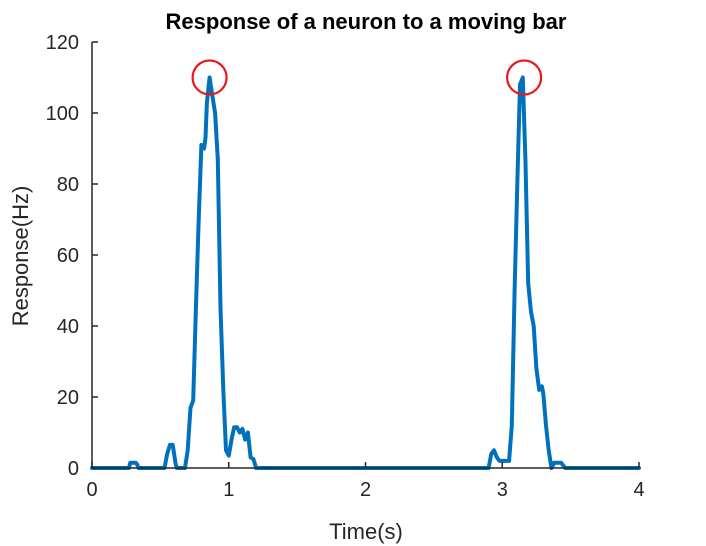 Image resolution: width=706 pixels, height=546 pixels. What do you see at coordinates (62, 114) in the screenshot?
I see `y-tick-label: 100` at bounding box center [62, 114].